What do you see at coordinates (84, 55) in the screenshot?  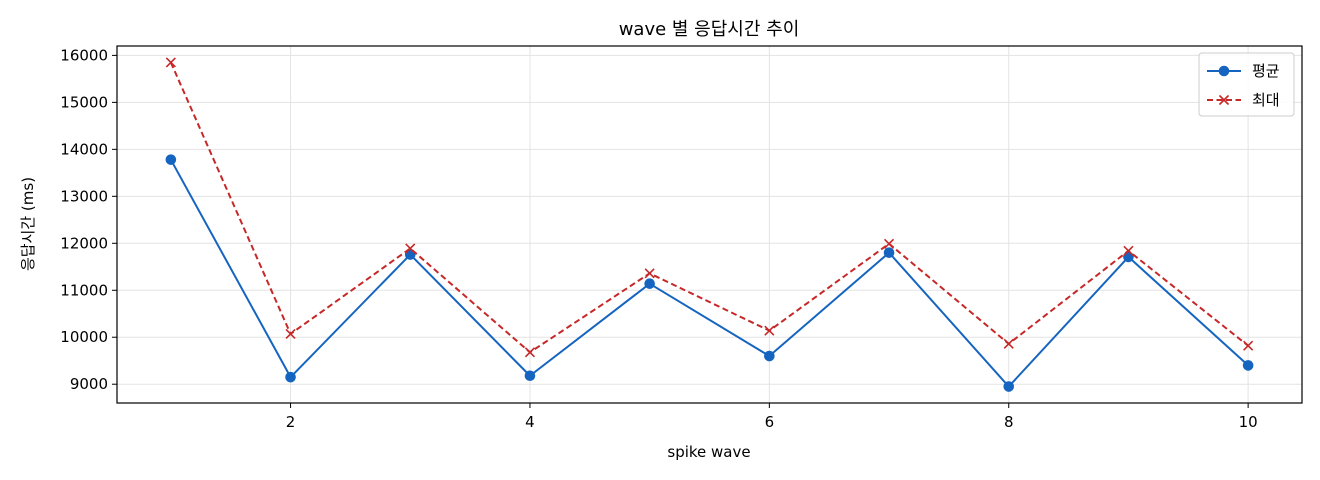 I see `y-tick-label: 16000` at bounding box center [84, 55].